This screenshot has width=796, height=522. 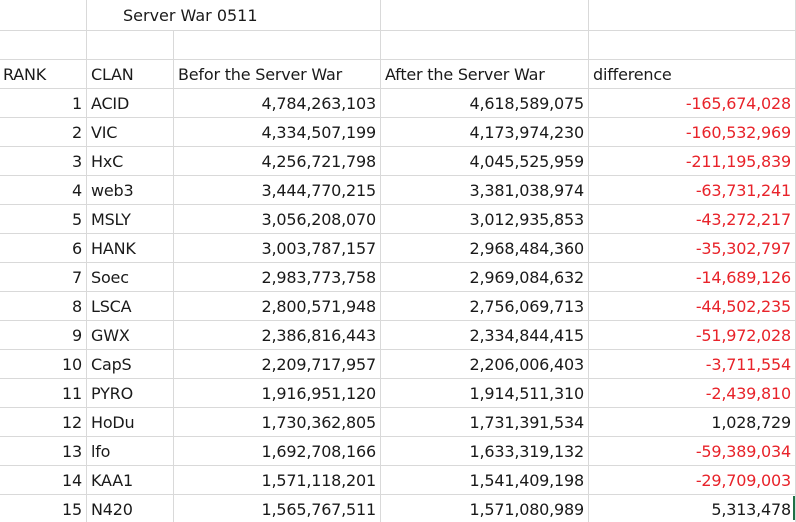 What do you see at coordinates (692, 306) in the screenshot?
I see `cell-difference: -44,502,235` at bounding box center [692, 306].